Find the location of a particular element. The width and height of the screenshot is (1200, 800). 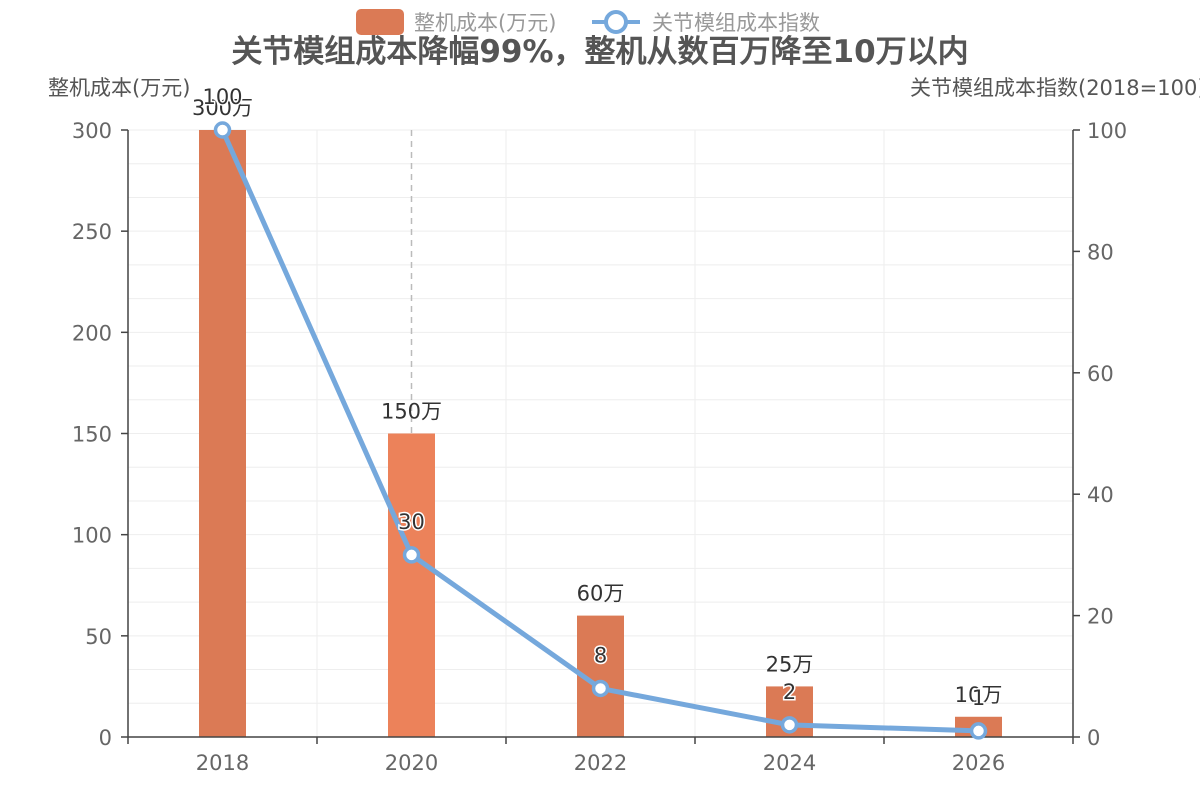

y-axis-right-tick-label: 20 is located at coordinates (1100, 617).